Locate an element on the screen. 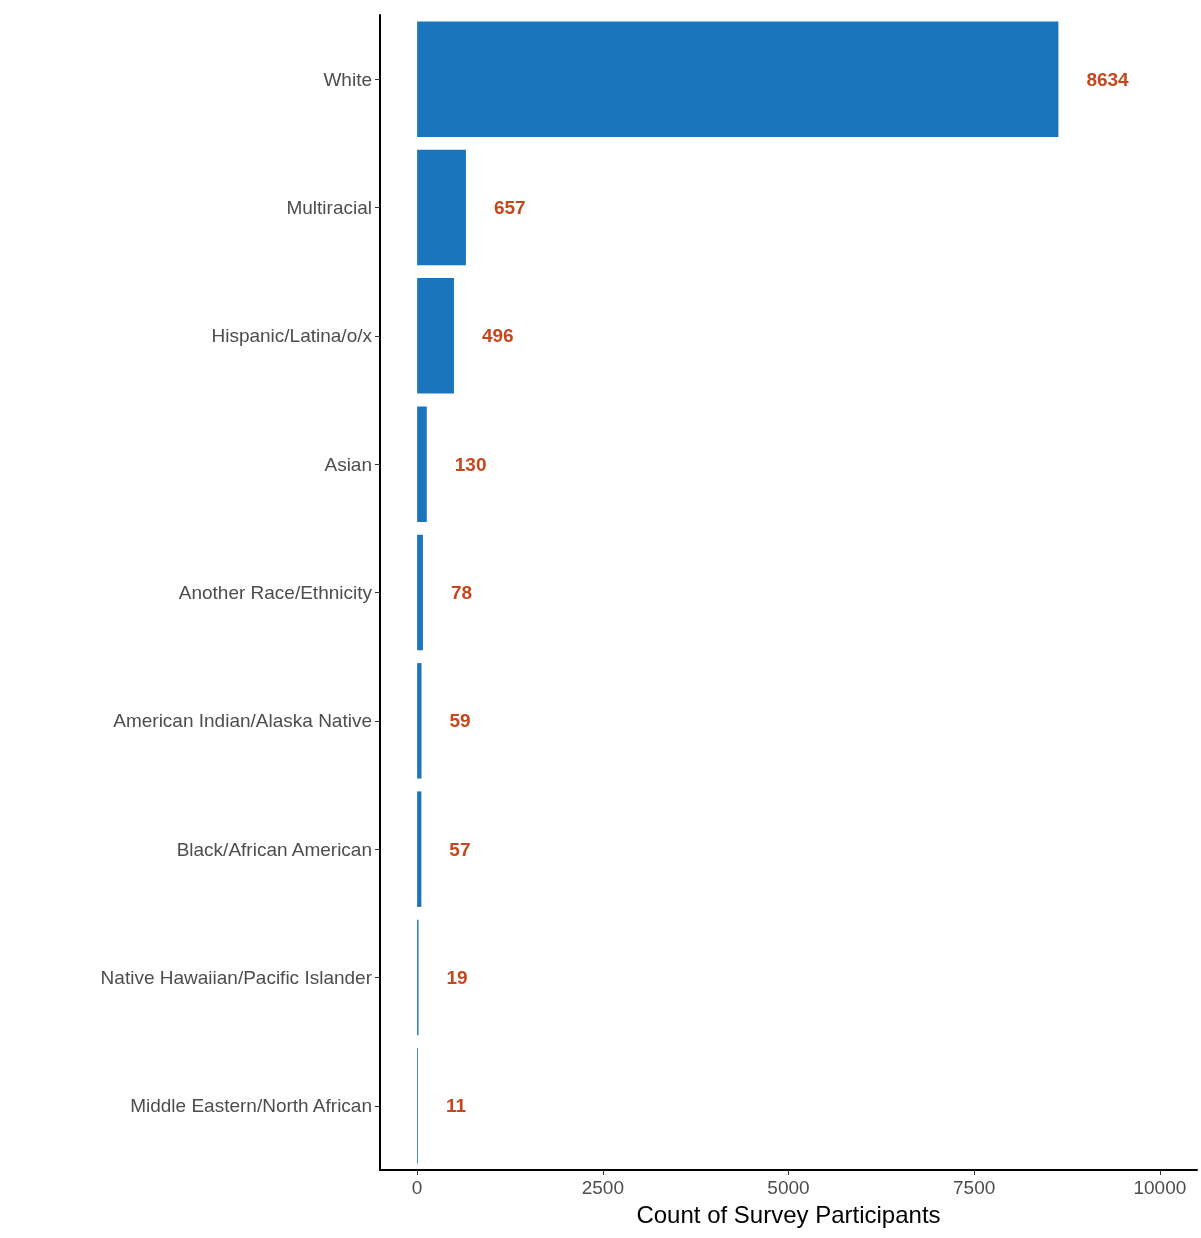 The height and width of the screenshot is (1238, 1201). y-tick-label: Asian is located at coordinates (348, 464).